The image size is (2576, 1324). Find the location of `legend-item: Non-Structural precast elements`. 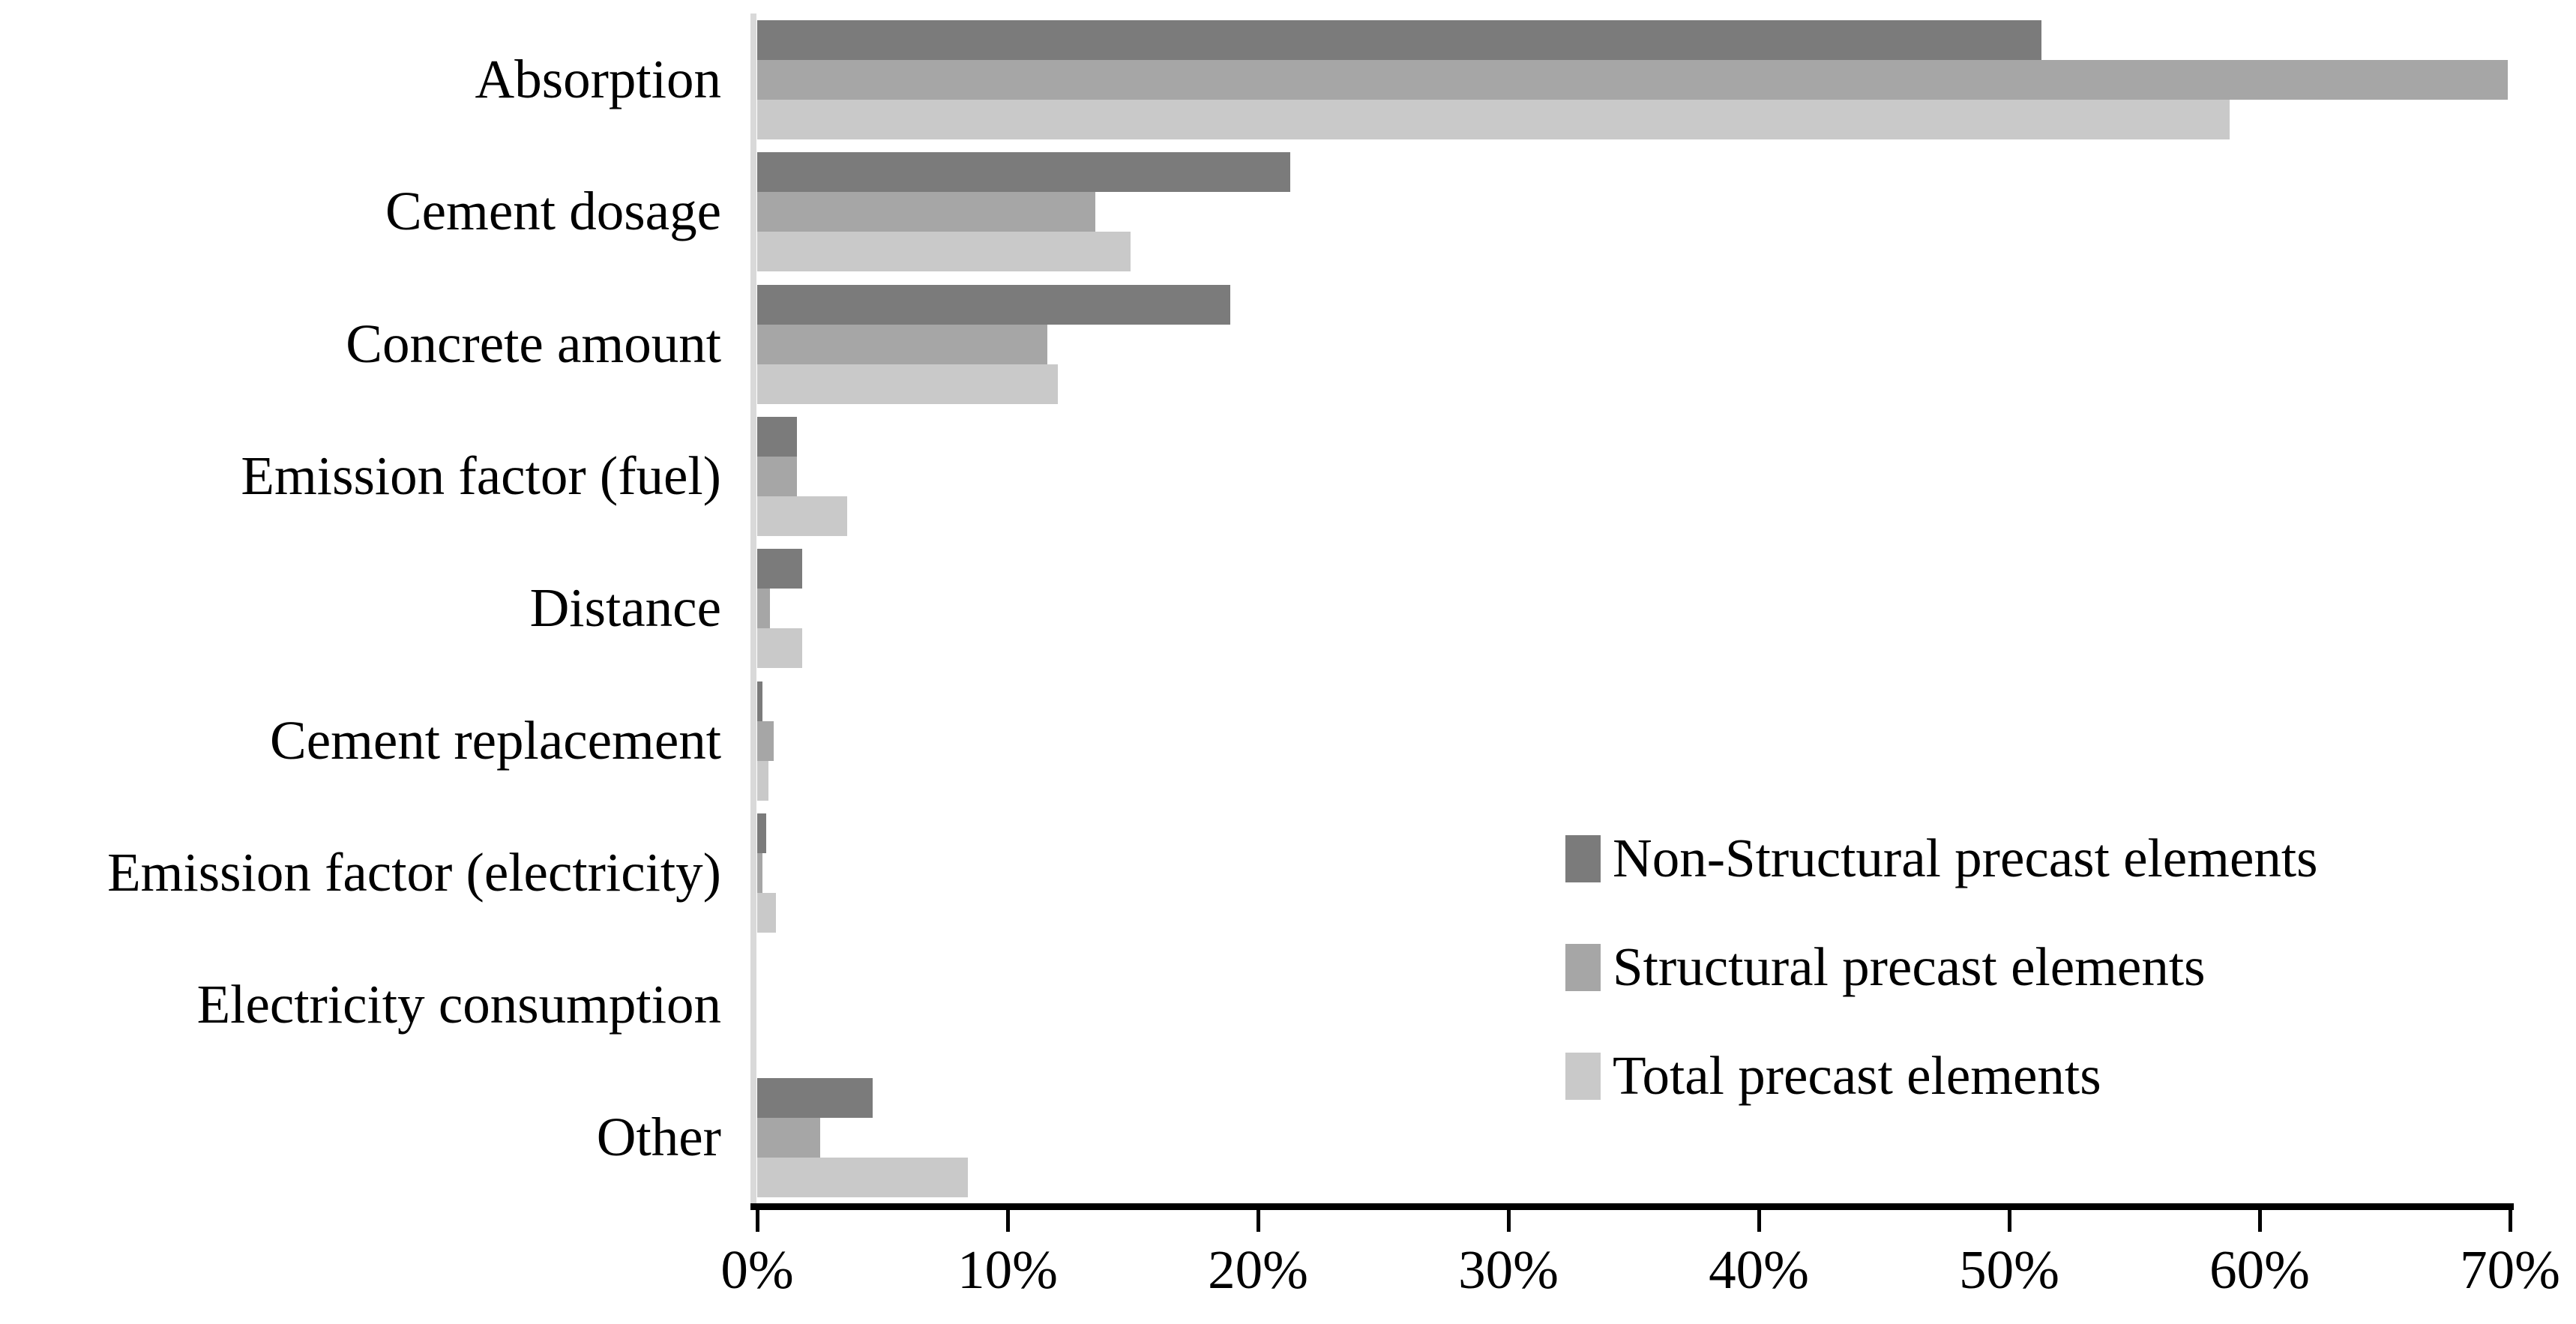

legend-item: Non-Structural precast elements is located at coordinates (1942, 858).